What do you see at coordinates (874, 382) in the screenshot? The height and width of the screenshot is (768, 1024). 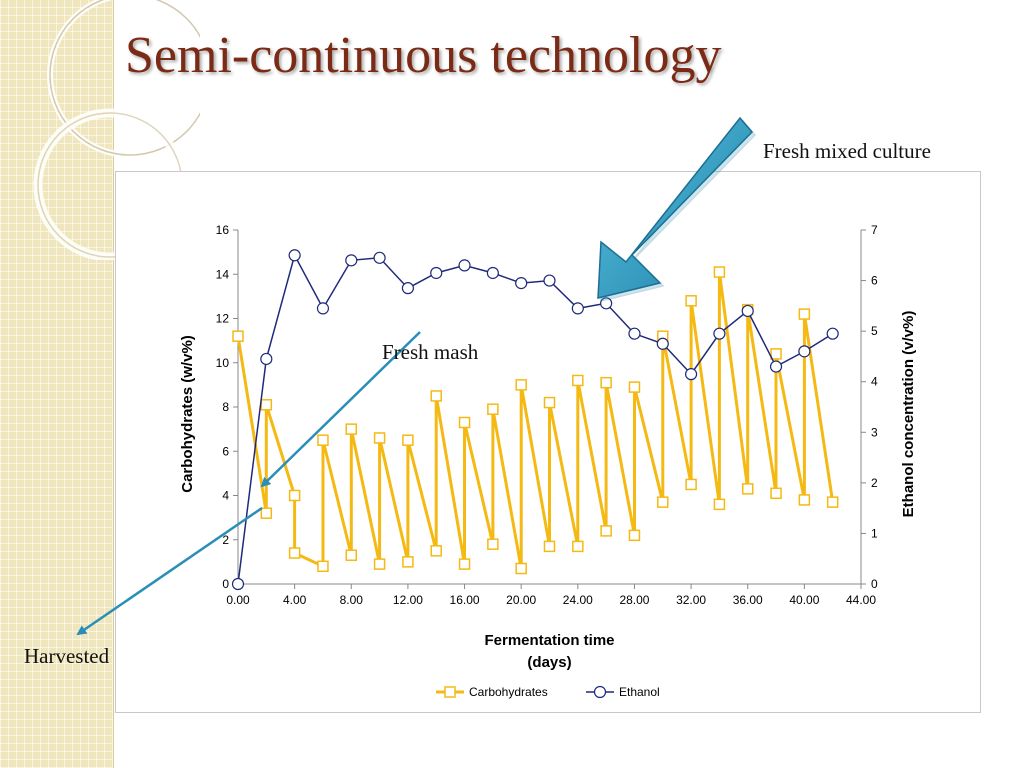 I see `y2-tick-label: 4` at bounding box center [874, 382].